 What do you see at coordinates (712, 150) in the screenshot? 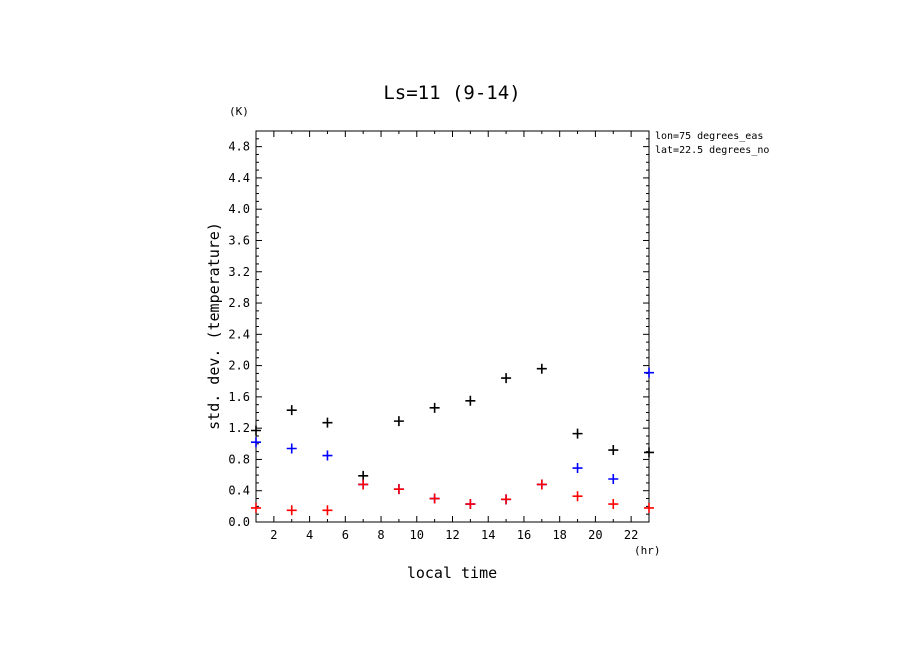
I see `annotation-lat: lat=22.5 degrees_no` at bounding box center [712, 150].